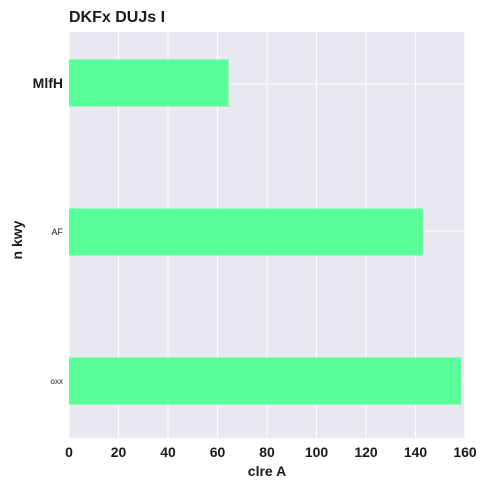 This screenshot has width=490, height=490. What do you see at coordinates (69, 452) in the screenshot?
I see `x-tick-label: 0` at bounding box center [69, 452].